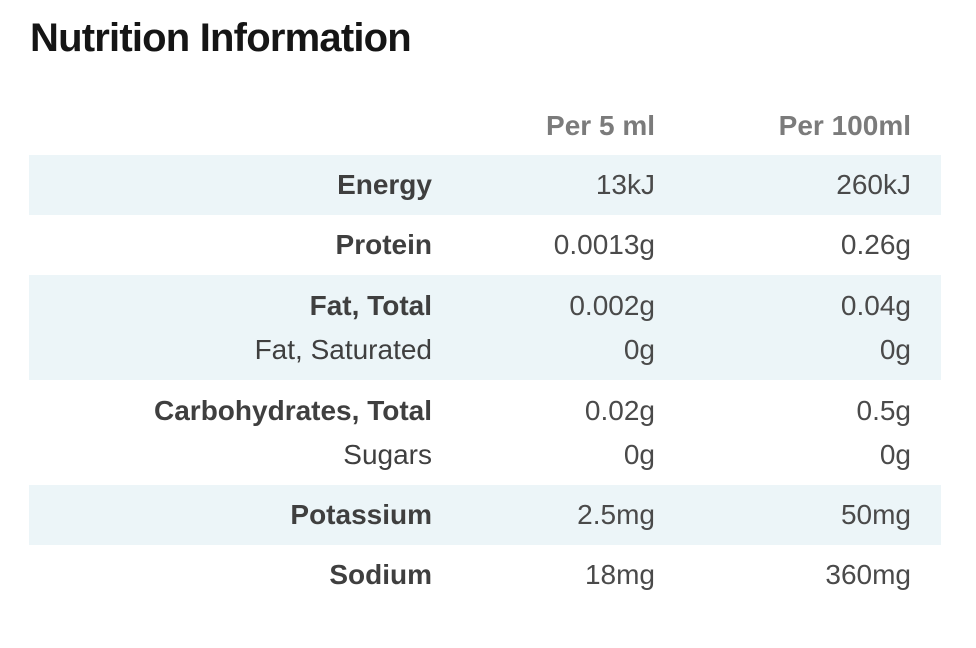 The height and width of the screenshot is (648, 976). I want to click on energy-per-100ml-value: 260kJ, so click(873, 184).